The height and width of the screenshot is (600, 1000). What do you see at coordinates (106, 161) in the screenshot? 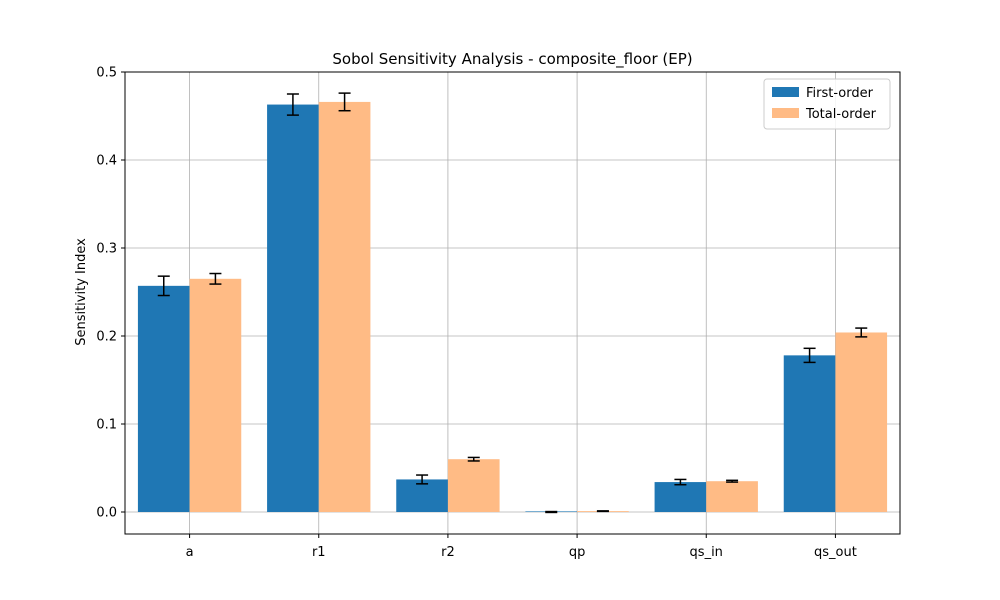
I see `y-tick-label: 0.4` at bounding box center [106, 161].